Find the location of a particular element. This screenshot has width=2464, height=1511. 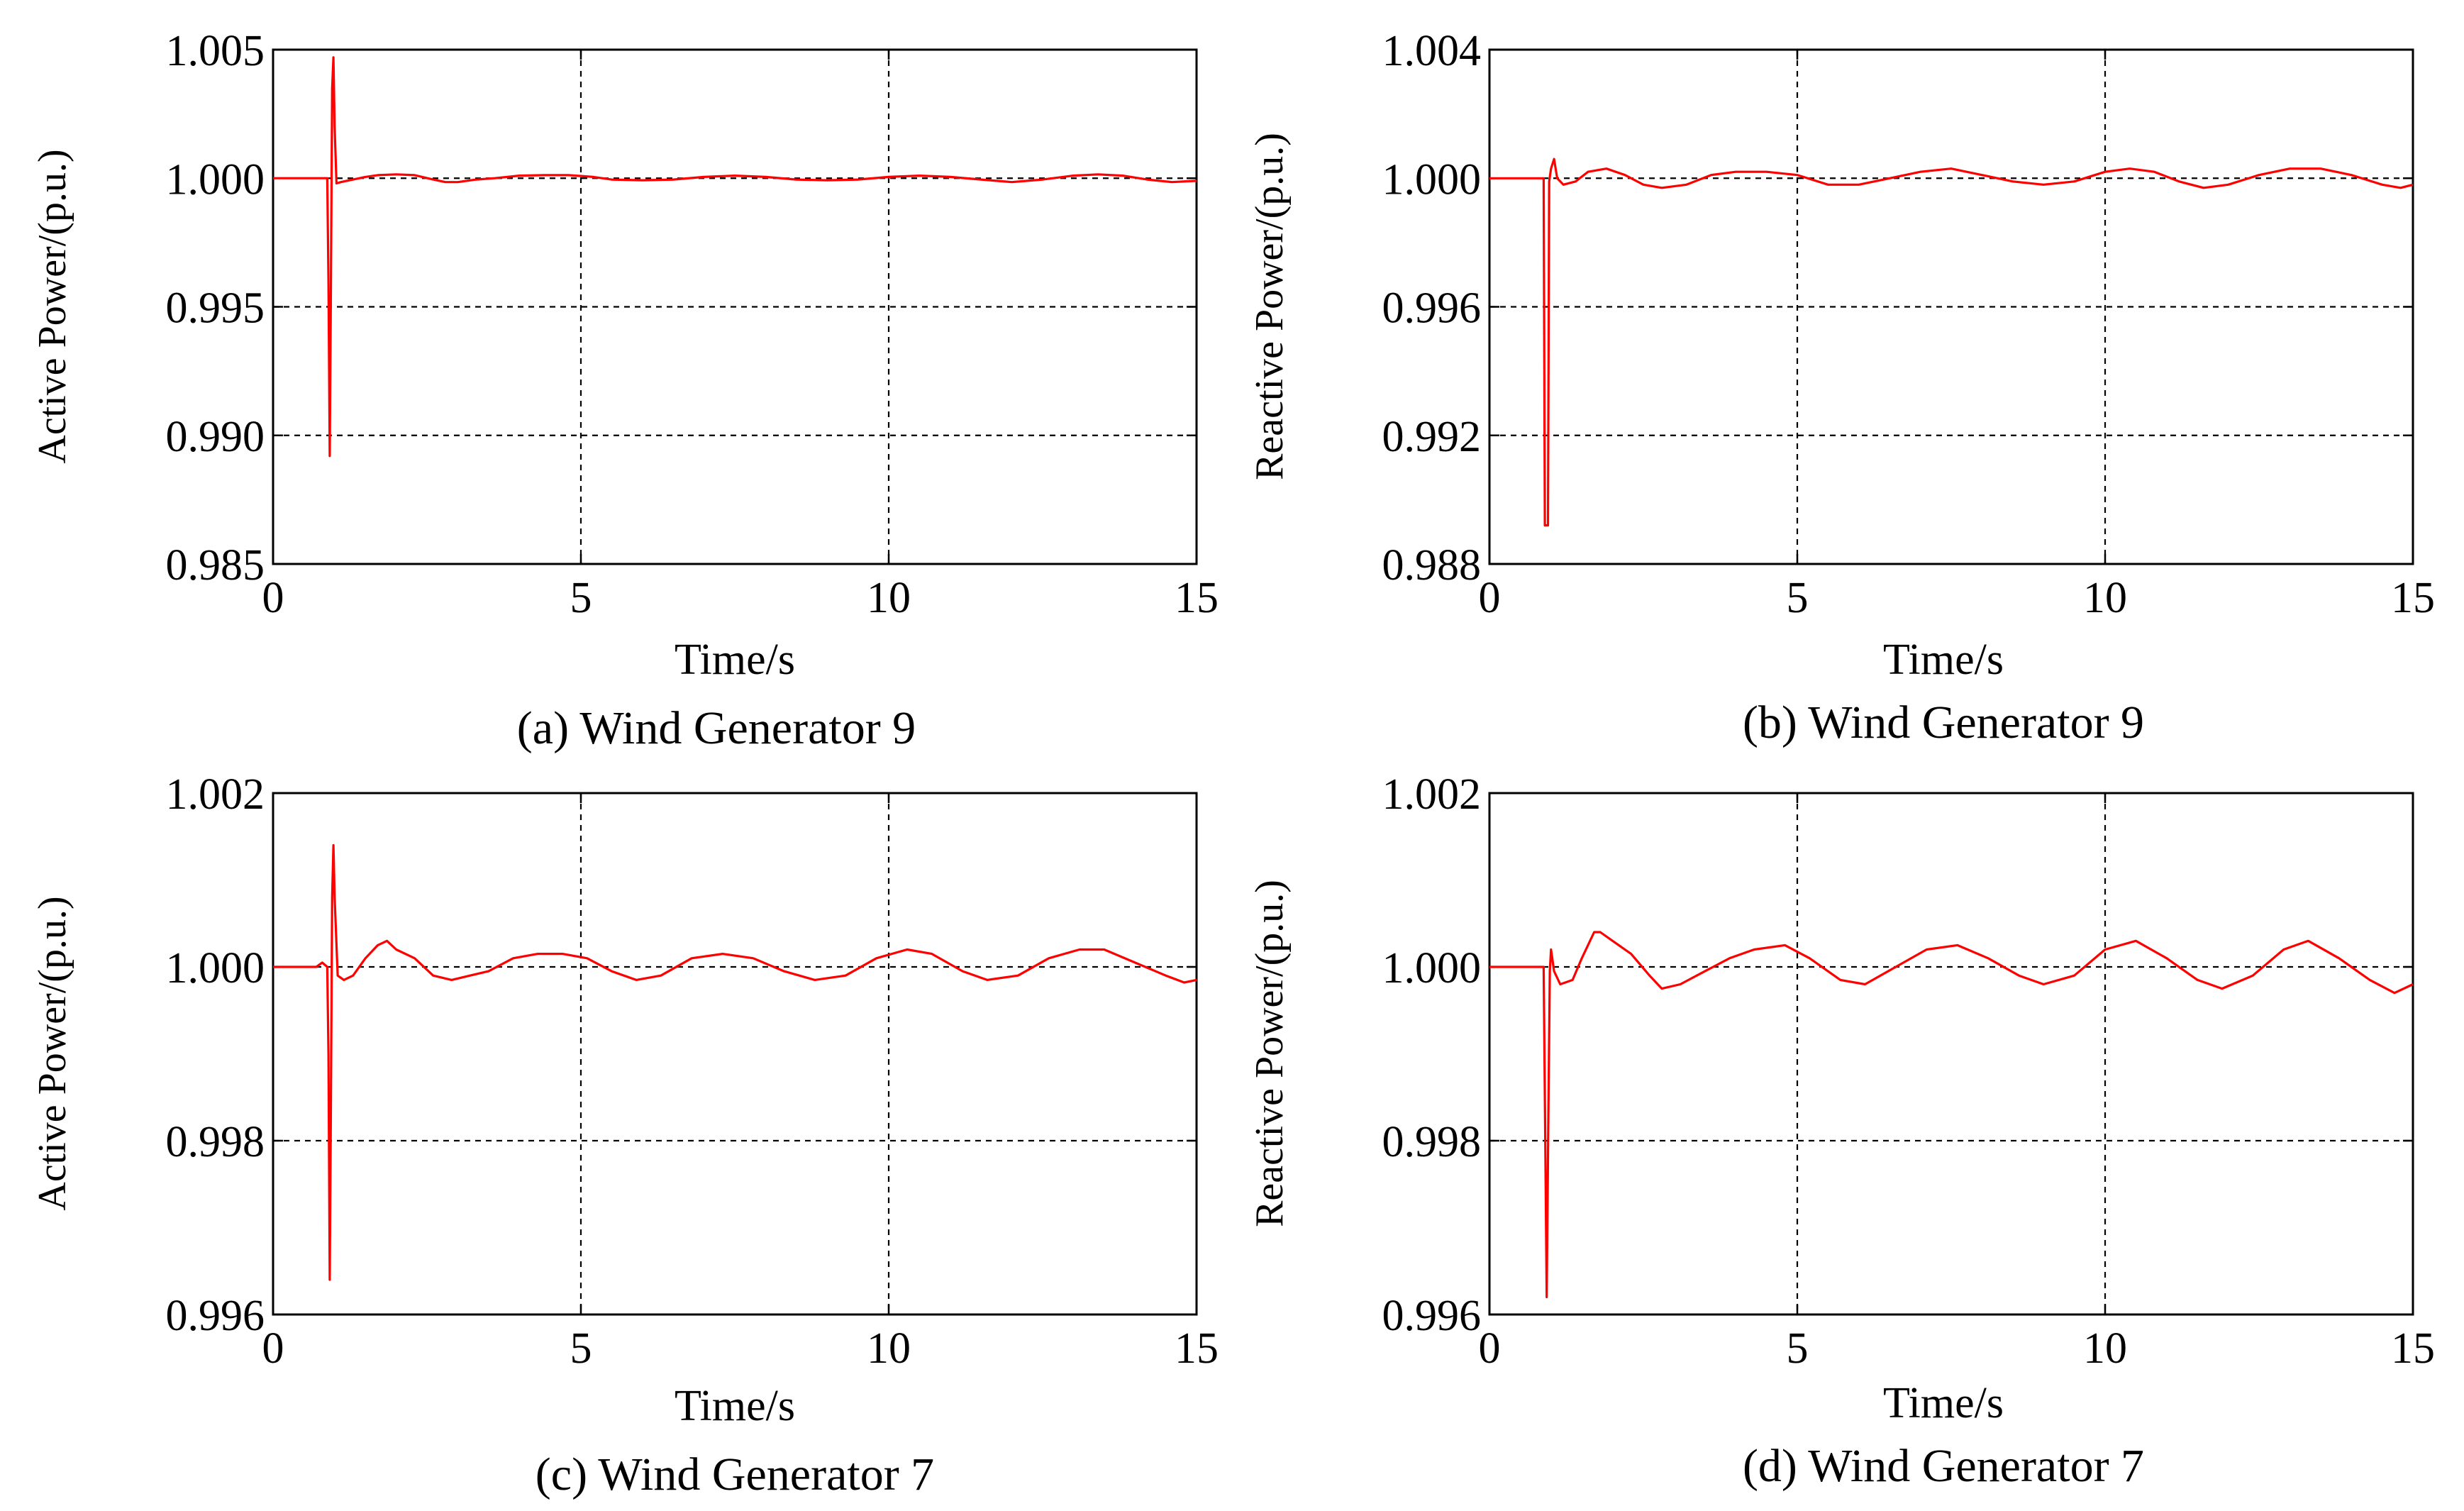

panel-caption: (a) Wind Generator 9 is located at coordinates (716, 728).